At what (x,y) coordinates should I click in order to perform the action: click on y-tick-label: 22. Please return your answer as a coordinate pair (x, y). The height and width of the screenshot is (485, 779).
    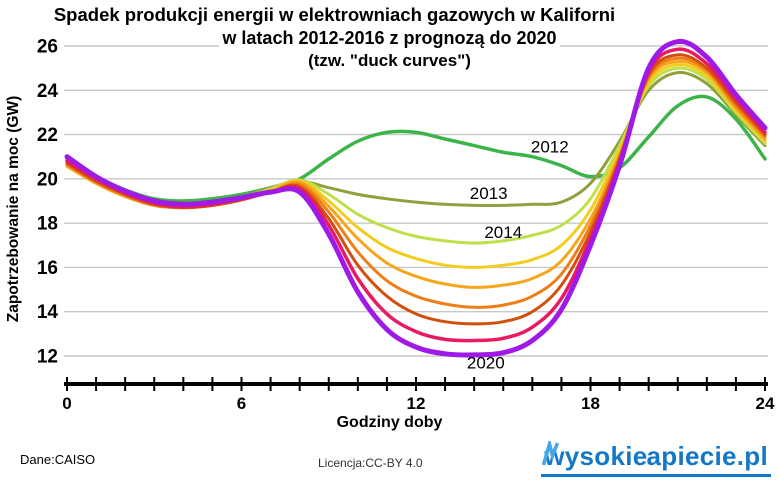
    Looking at the image, I should click on (47, 135).